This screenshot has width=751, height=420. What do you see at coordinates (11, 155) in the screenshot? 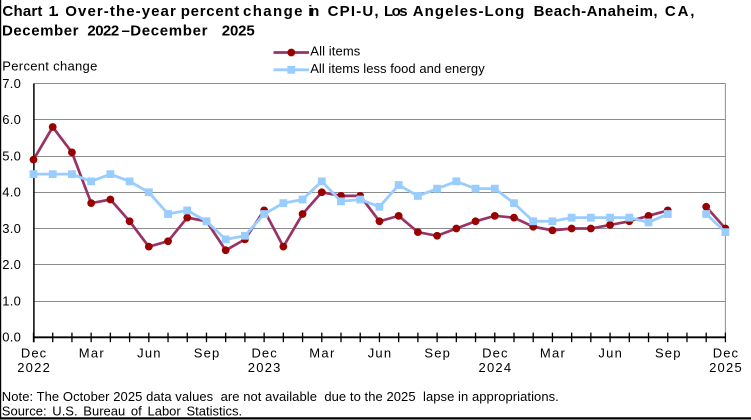
I see `svg-text: 5.0` at bounding box center [11, 155].